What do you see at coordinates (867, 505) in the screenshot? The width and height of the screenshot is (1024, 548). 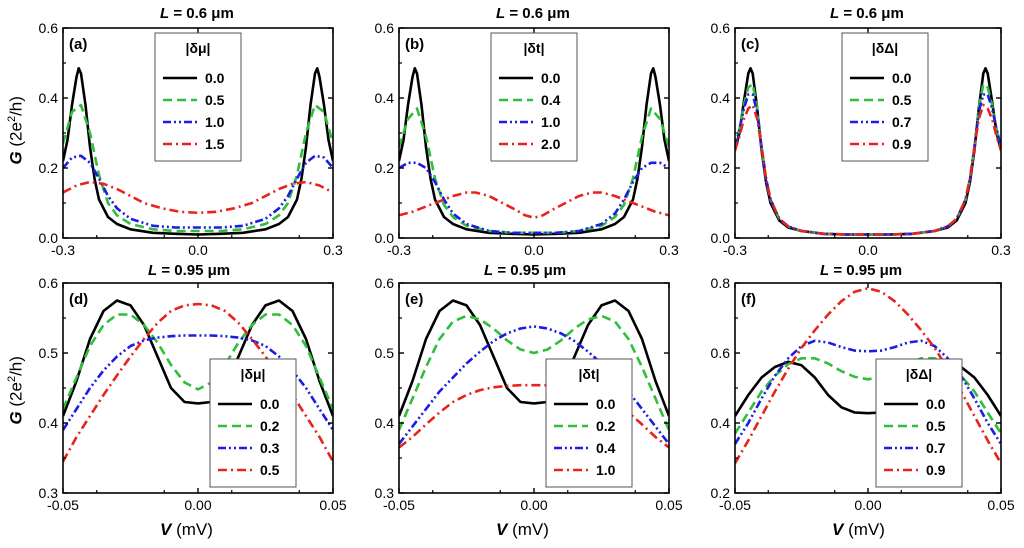 I see `x-tick-label-f-1: 0.00` at bounding box center [867, 505].